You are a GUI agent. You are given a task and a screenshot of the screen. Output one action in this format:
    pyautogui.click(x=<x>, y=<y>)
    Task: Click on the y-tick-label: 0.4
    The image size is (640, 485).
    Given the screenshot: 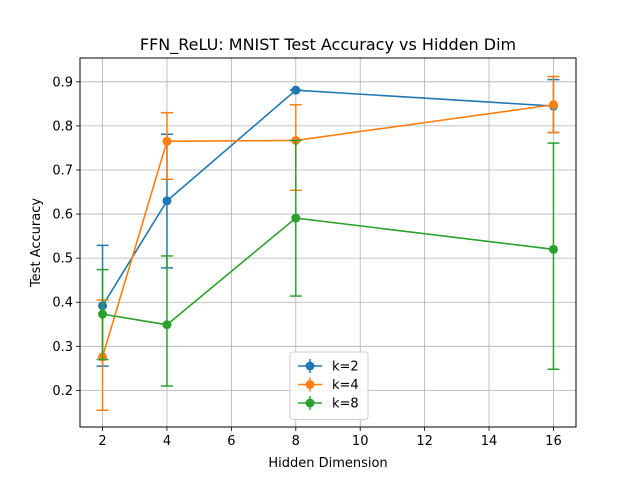 What is the action you would take?
    pyautogui.click(x=62, y=303)
    